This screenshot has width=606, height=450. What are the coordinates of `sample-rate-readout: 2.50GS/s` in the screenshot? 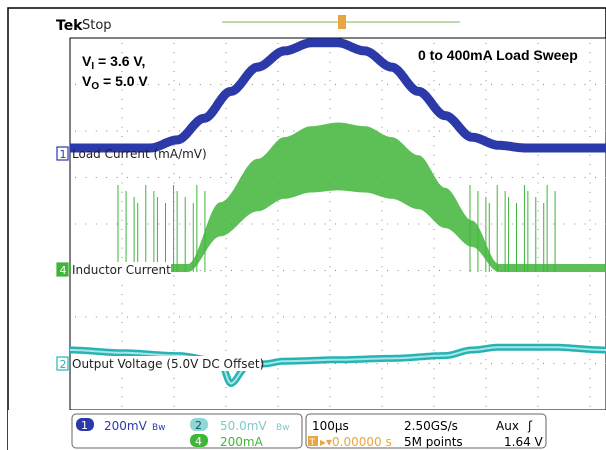 It's located at (431, 426).